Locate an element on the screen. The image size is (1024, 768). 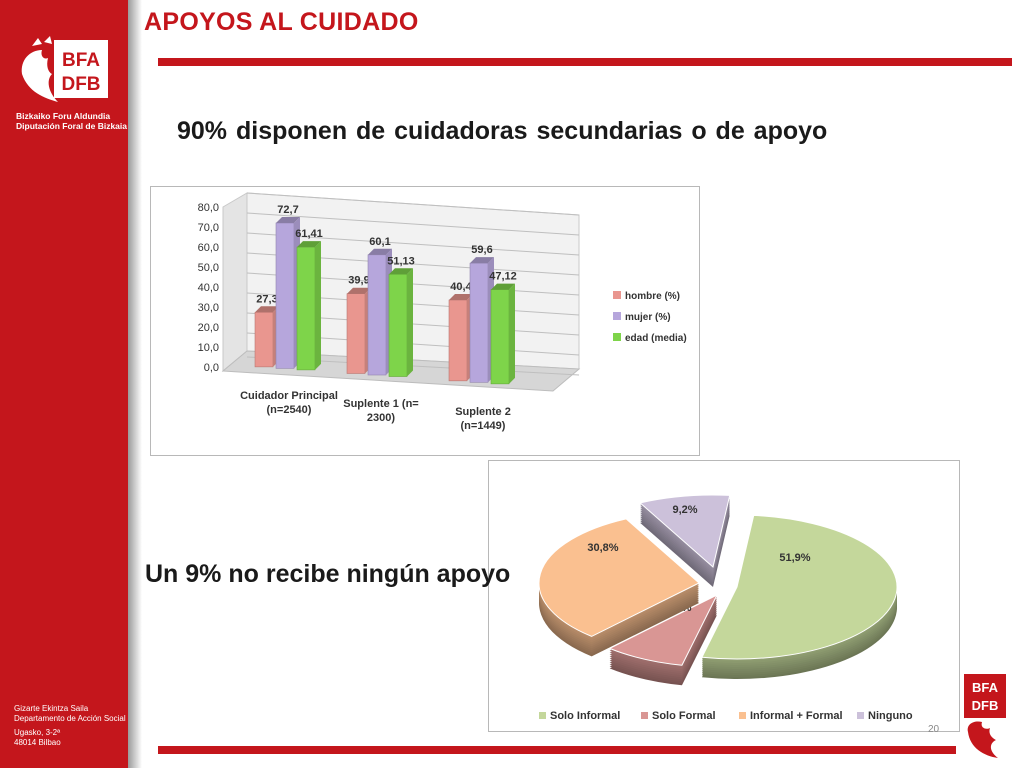
bottom-divider is located at coordinates (557, 750).